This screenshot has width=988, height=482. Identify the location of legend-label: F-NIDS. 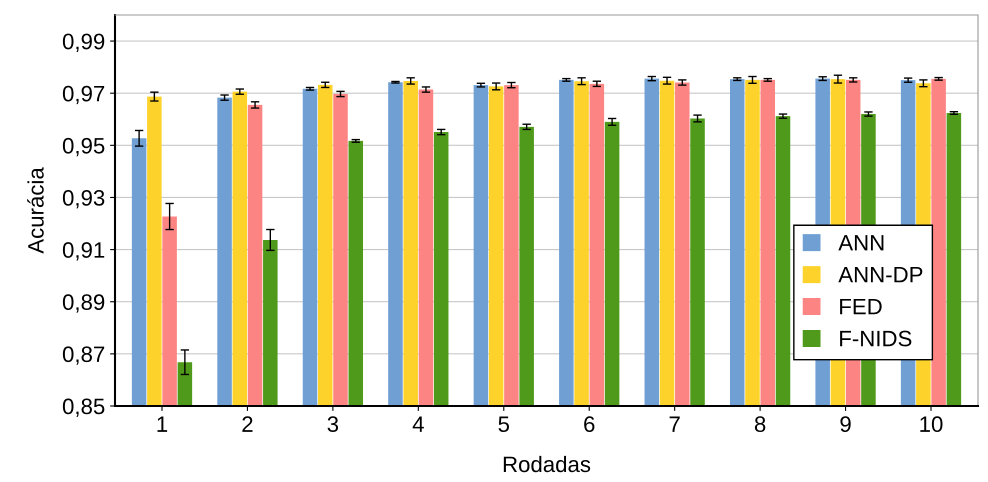
(876, 338).